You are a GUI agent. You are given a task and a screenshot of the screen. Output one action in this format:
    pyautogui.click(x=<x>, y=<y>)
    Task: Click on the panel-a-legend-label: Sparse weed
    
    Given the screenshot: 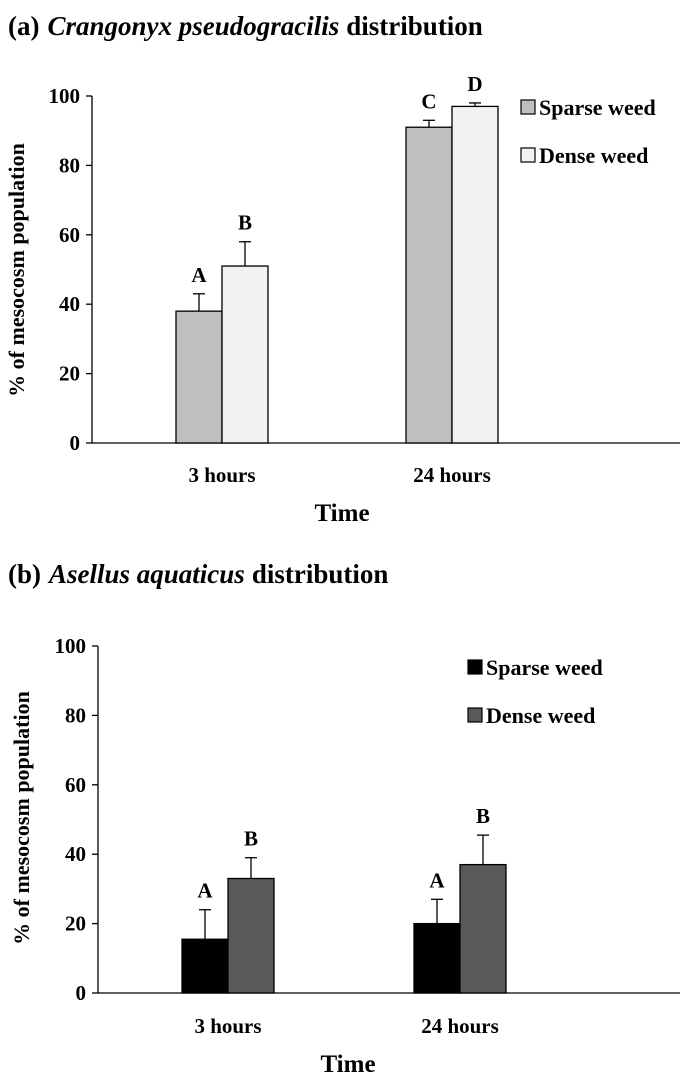 What is the action you would take?
    pyautogui.click(x=597, y=107)
    